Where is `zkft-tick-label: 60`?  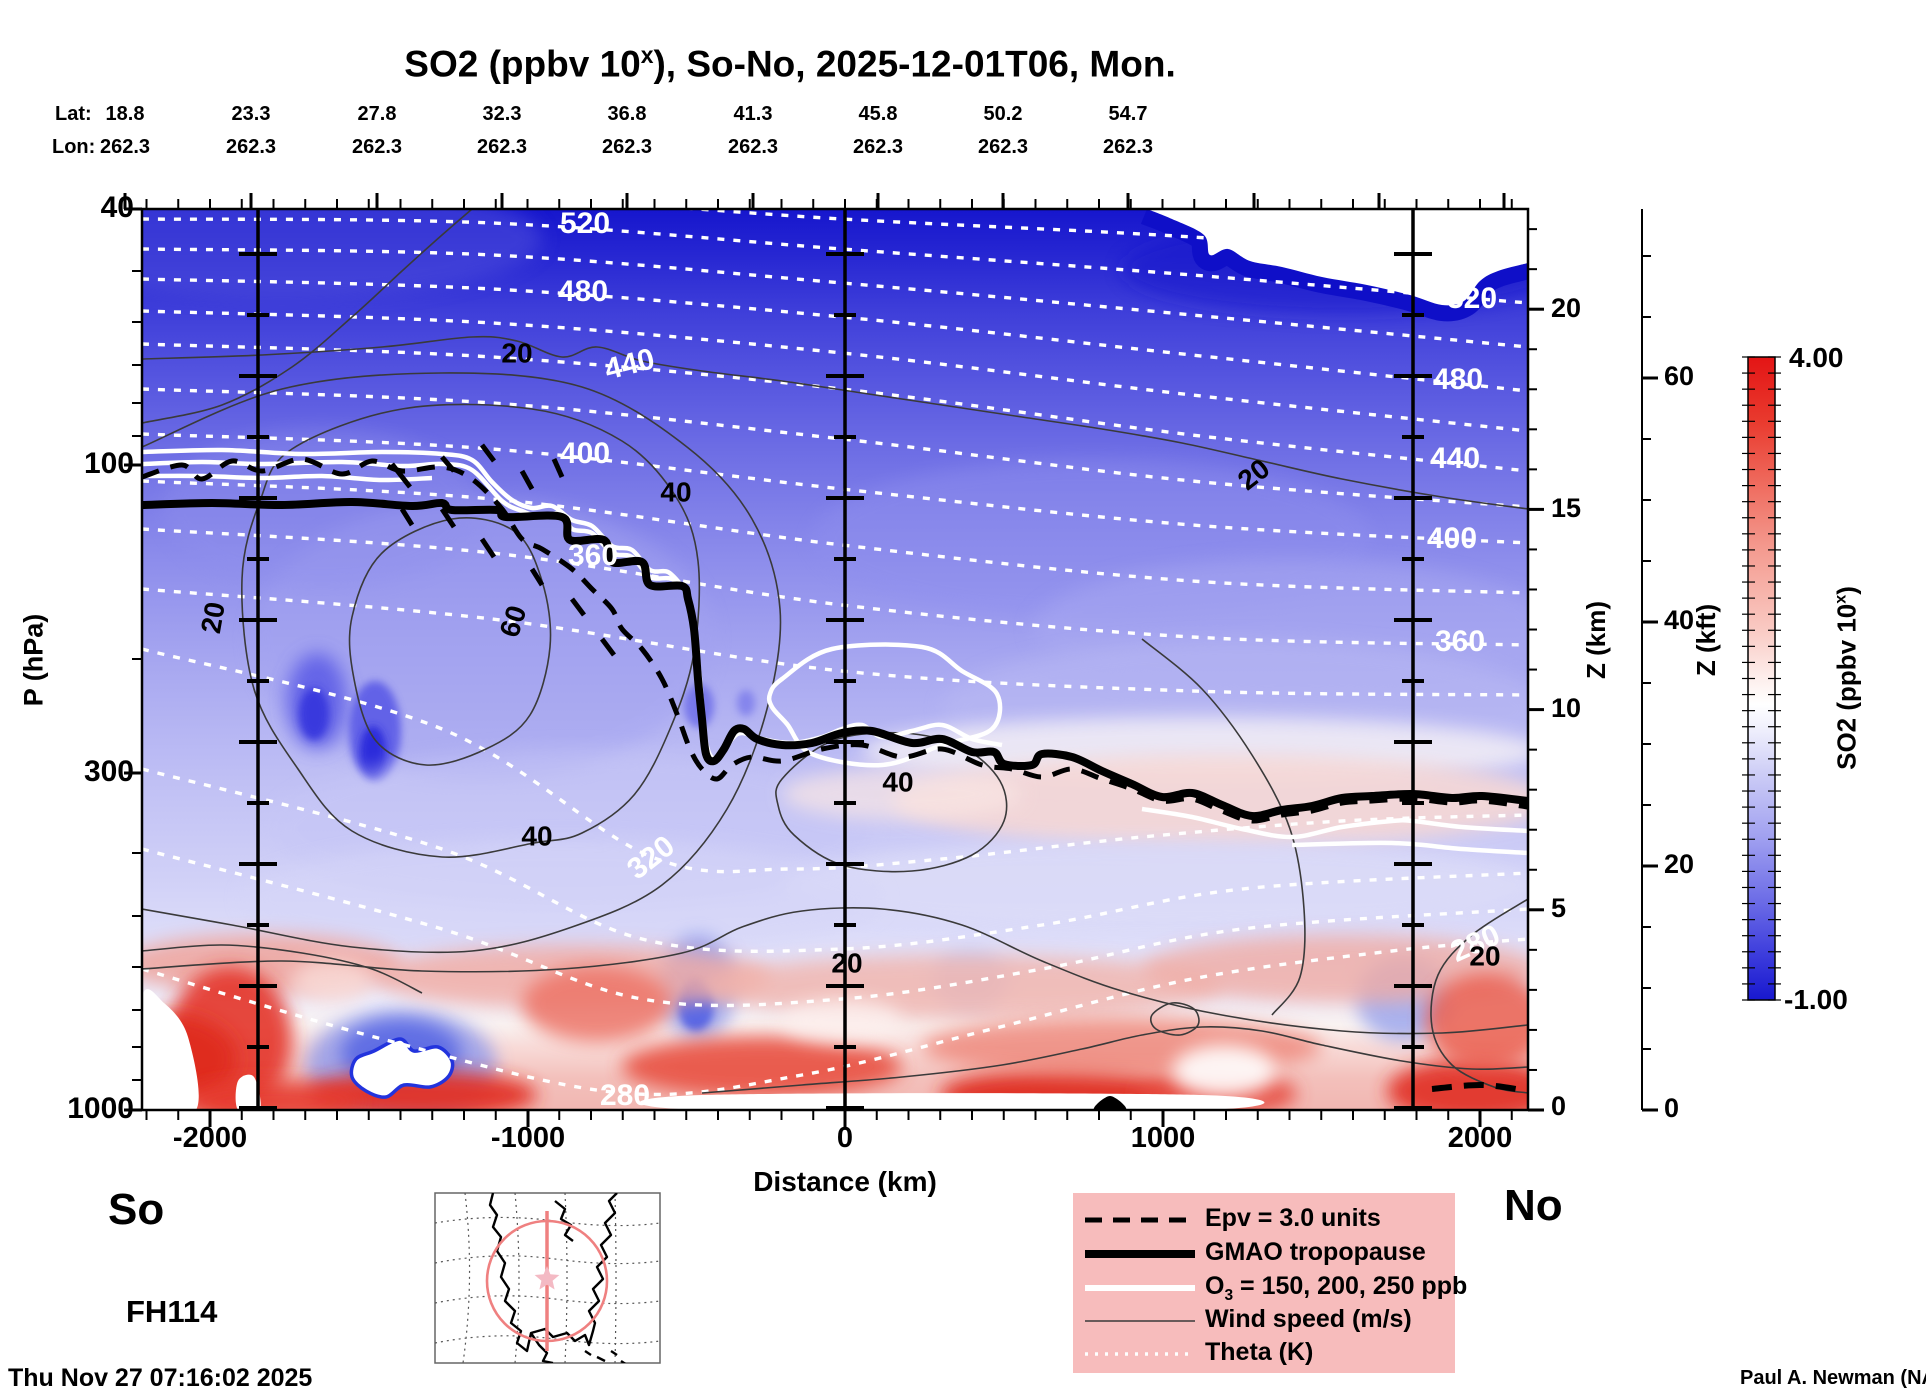
zkft-tick-label: 60 is located at coordinates (1679, 376).